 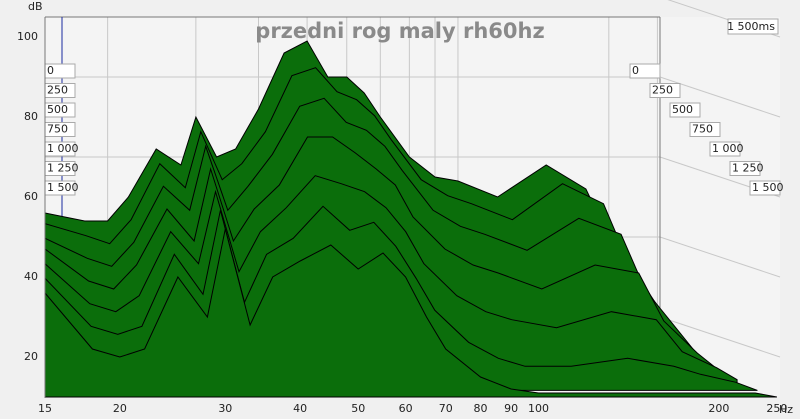 I want to click on x-tick-label: 40, so click(x=300, y=408).